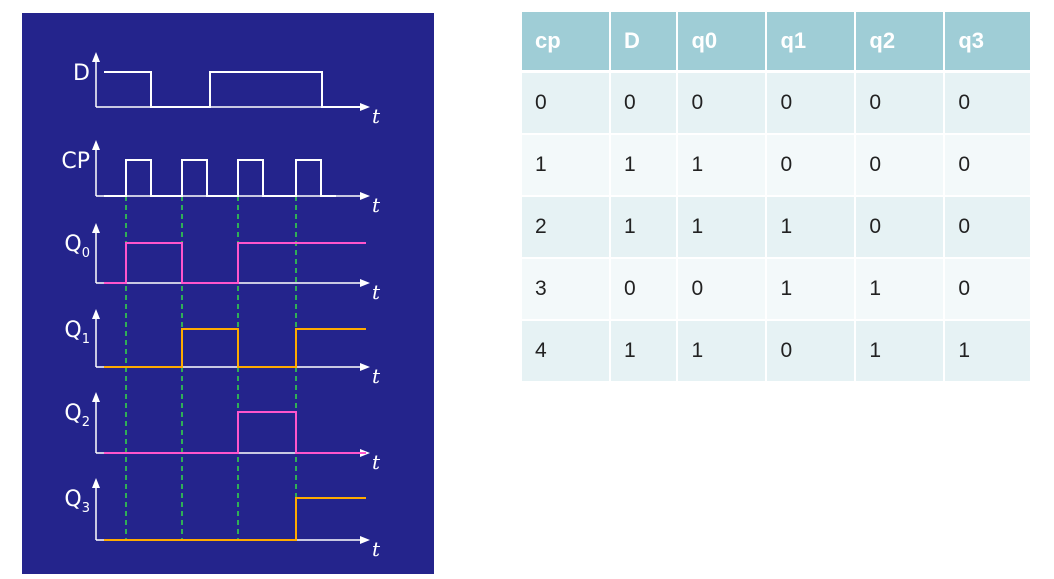 The image size is (1054, 579). What do you see at coordinates (77, 415) in the screenshot?
I see `signal-label: Q2` at bounding box center [77, 415].